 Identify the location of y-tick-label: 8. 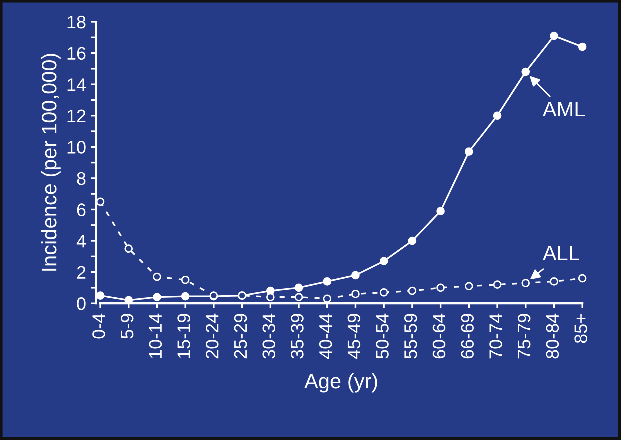
(81, 179).